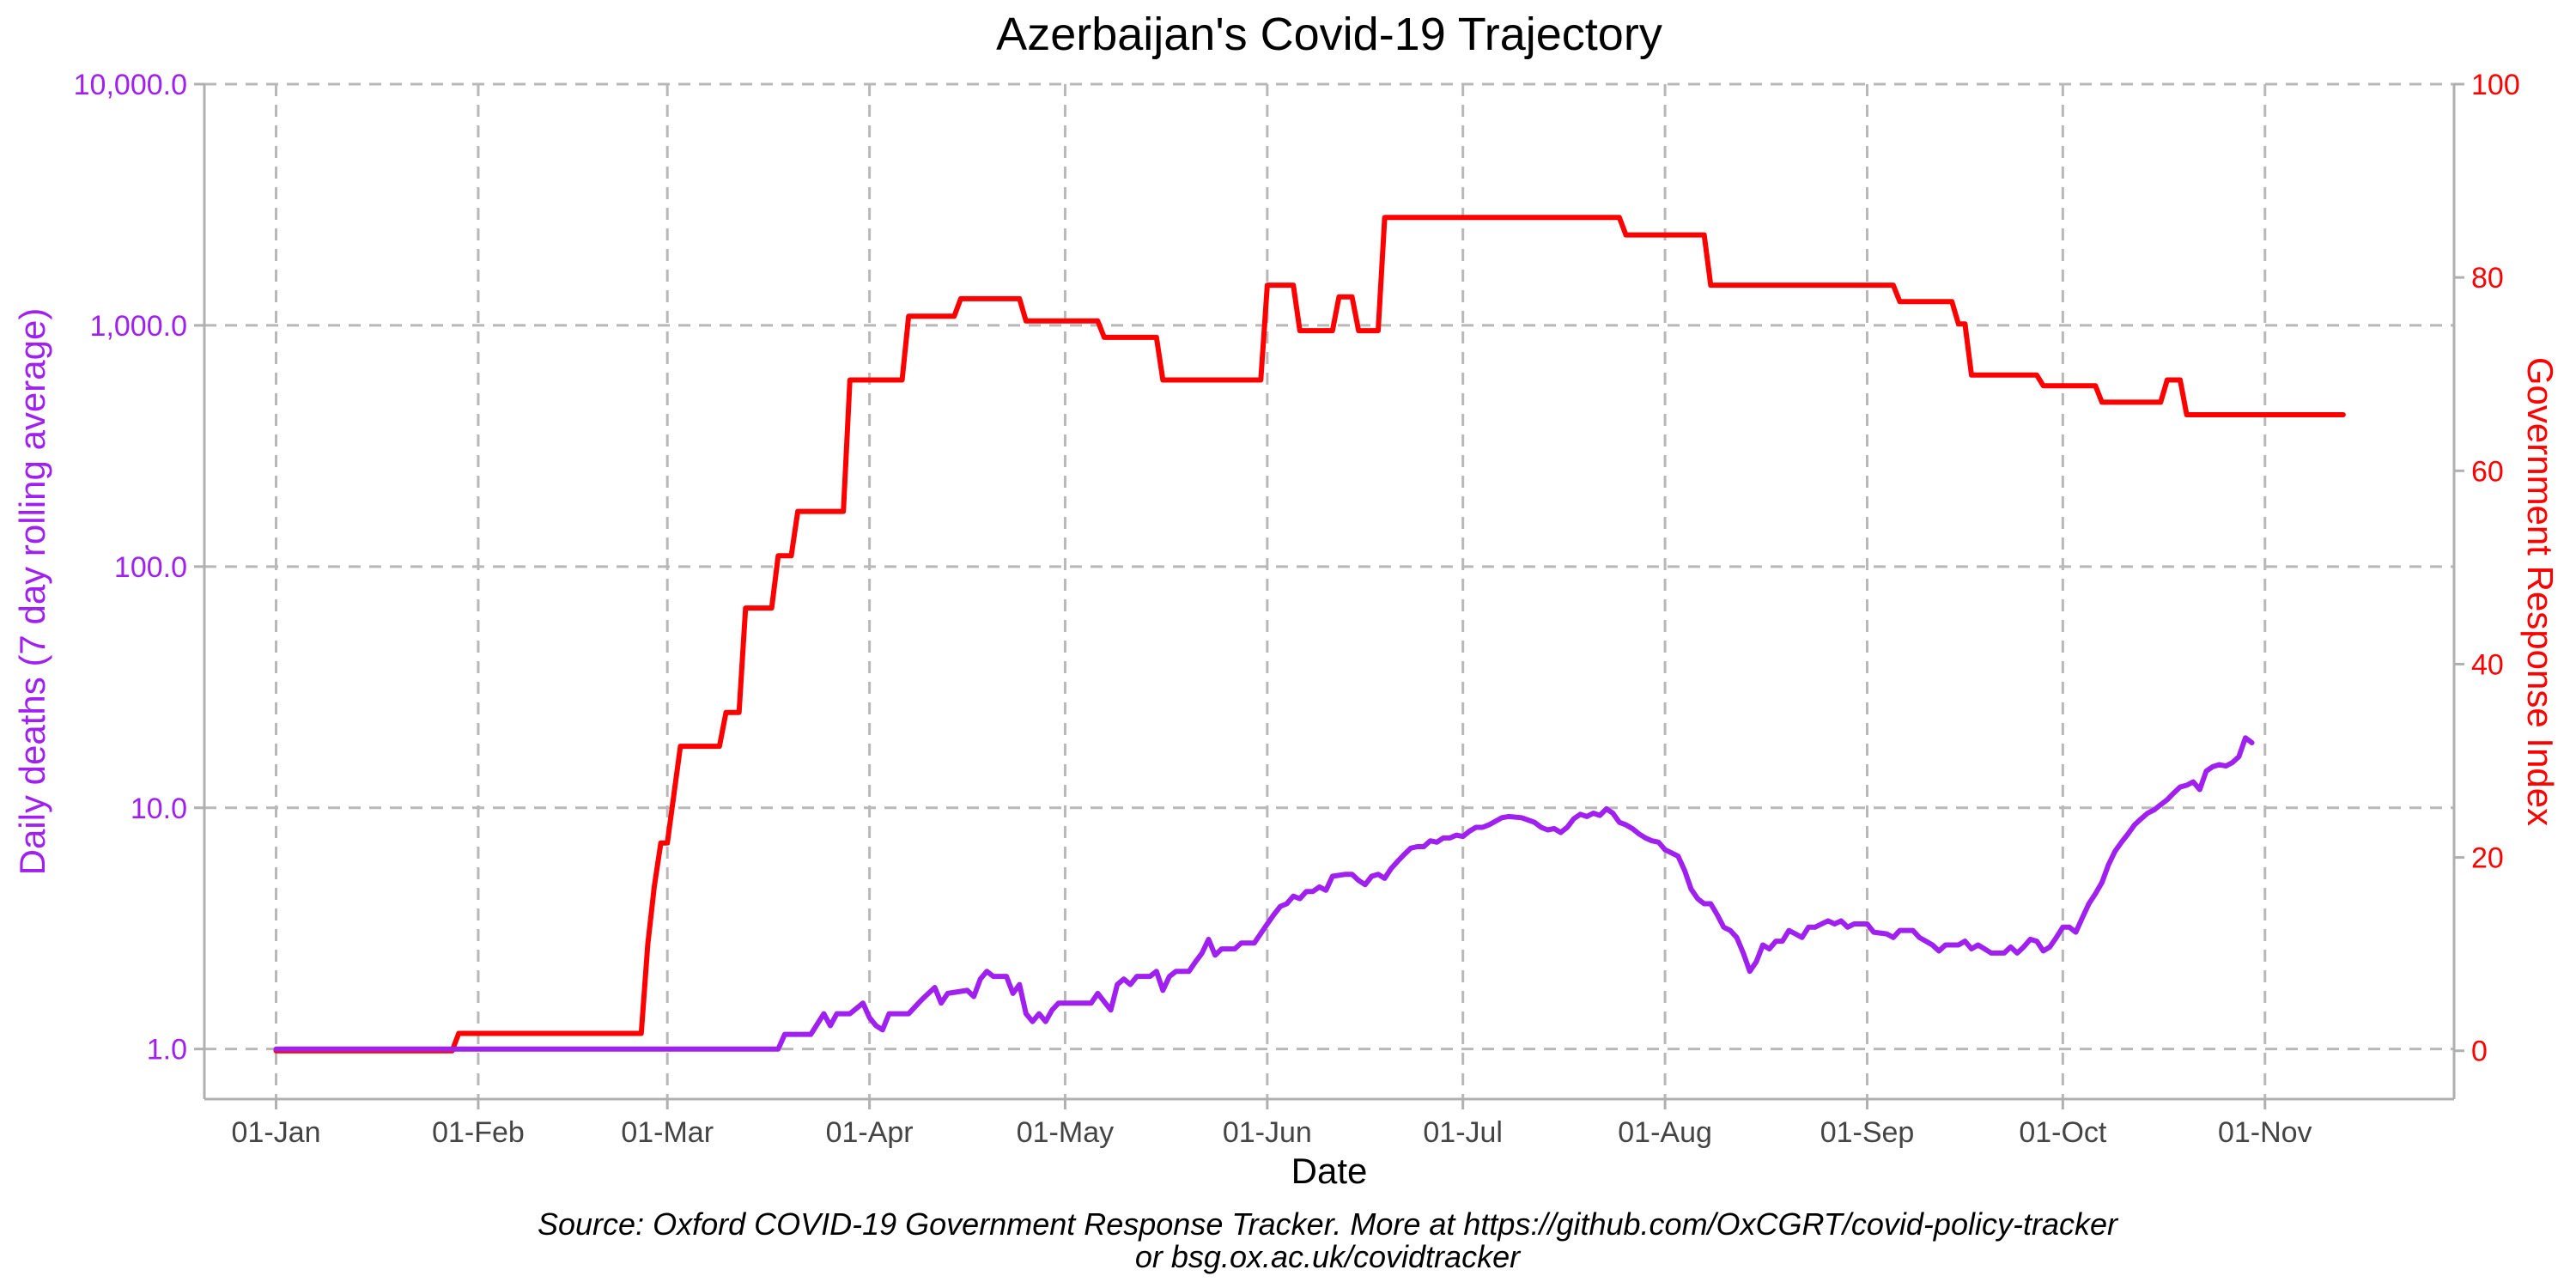 This screenshot has height=1288, width=2576. I want to click on x-tick-label: 01-Jan, so click(276, 1133).